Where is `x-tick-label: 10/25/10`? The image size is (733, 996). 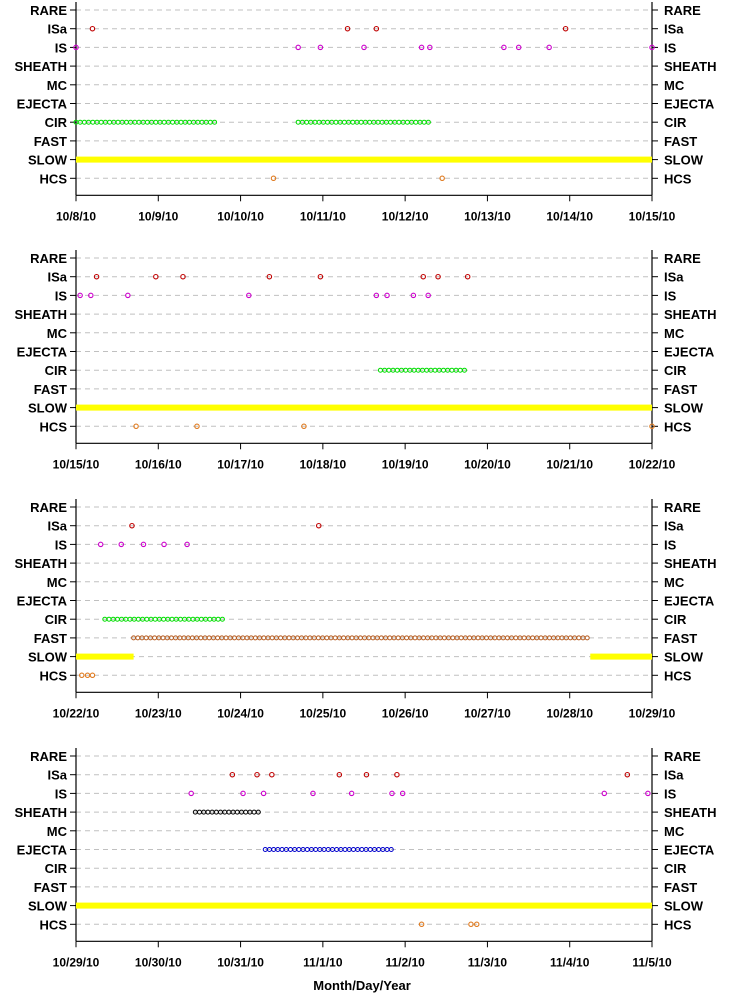
x-tick-label: 10/25/10 is located at coordinates (322, 713).